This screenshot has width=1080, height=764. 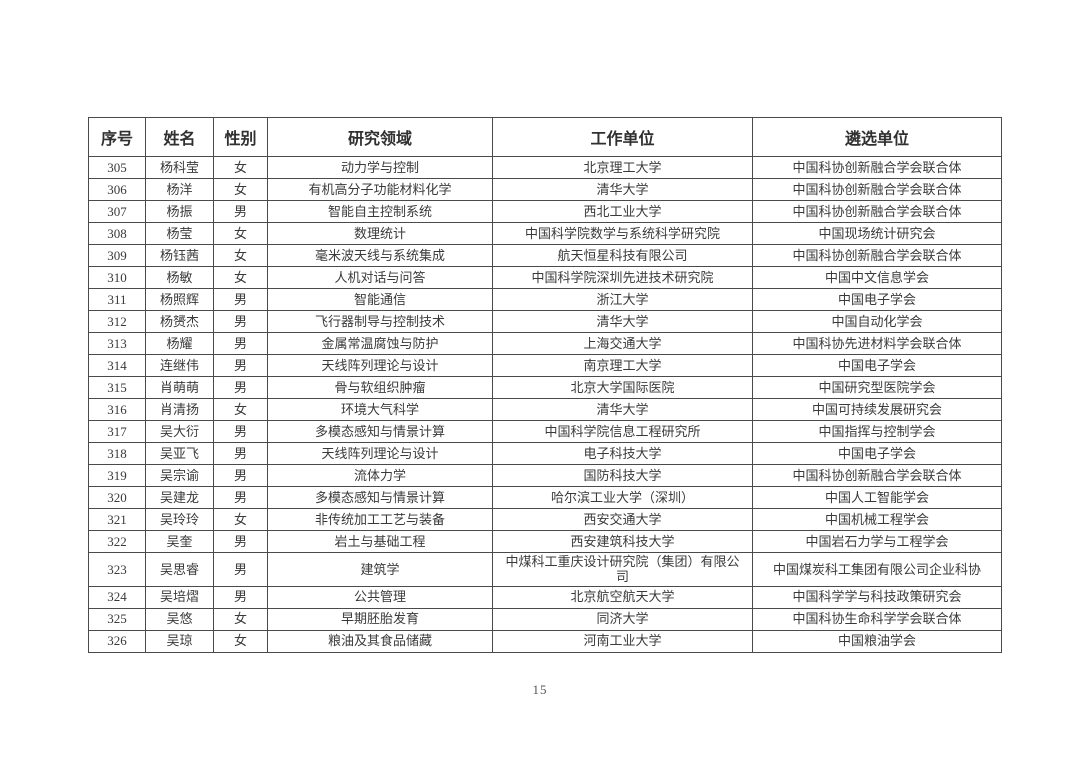 What do you see at coordinates (117, 619) in the screenshot?
I see `cell-no: 325` at bounding box center [117, 619].